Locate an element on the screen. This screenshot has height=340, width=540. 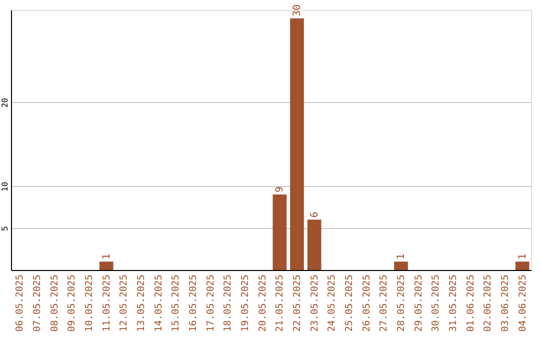
x-tick-label: 28.05.2025 is located at coordinates (401, 303).